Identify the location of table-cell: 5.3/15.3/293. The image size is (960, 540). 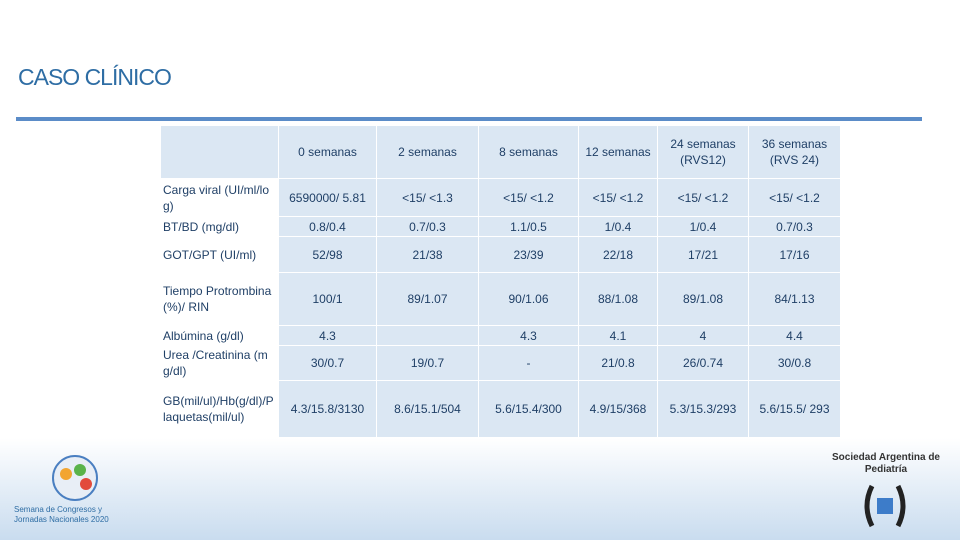
(703, 409).